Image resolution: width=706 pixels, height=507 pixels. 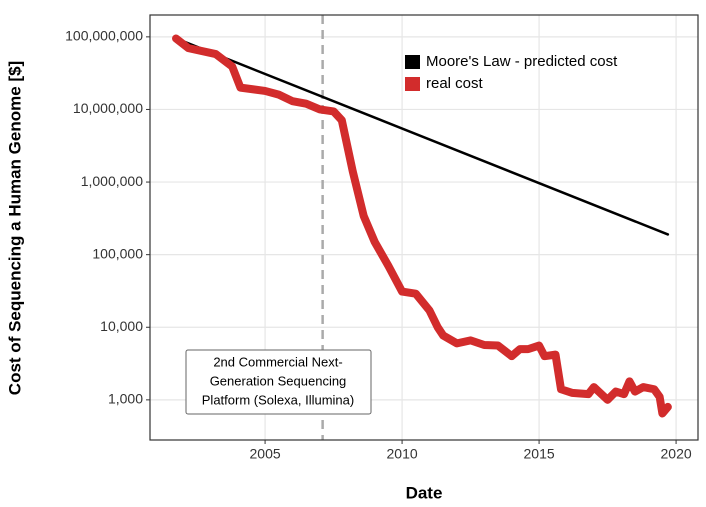 I want to click on annotation-text: Platform (Solexa, Illumina), so click(x=278, y=399).